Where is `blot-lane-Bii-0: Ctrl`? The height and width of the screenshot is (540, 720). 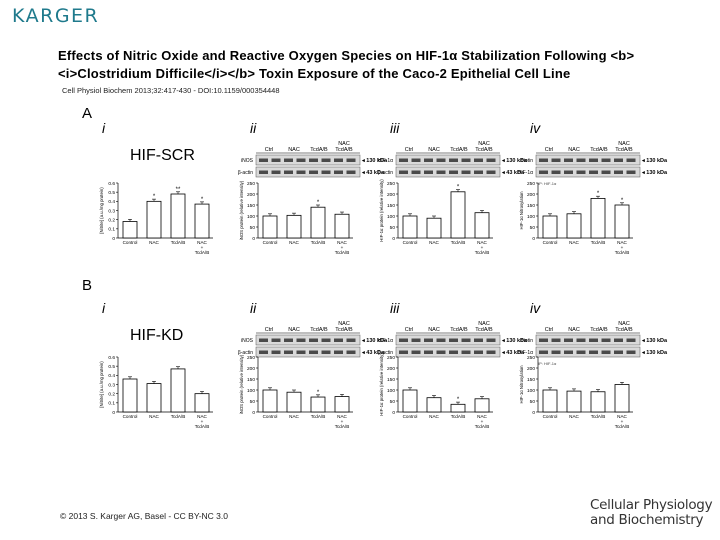 blot-lane-Bii-0: Ctrl is located at coordinates (269, 330).